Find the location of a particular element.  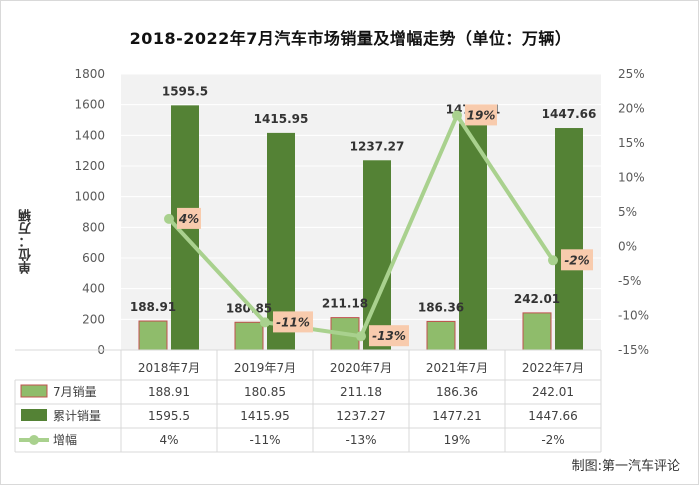

y-tick-label: 600 is located at coordinates (93, 258).